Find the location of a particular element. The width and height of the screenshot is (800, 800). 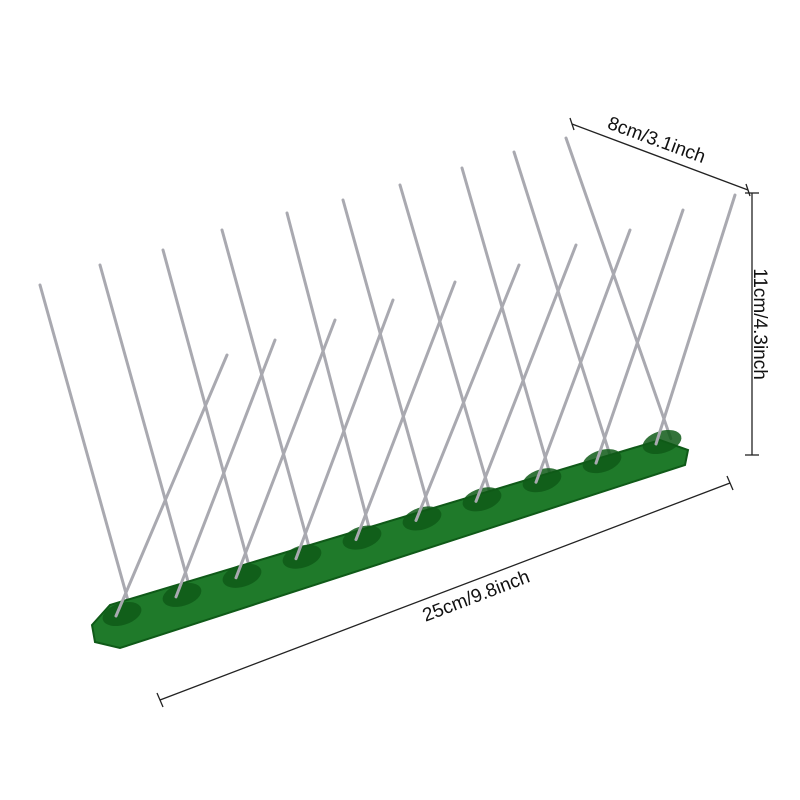

height-label: 11cm/4.3inch is located at coordinates (759, 324).